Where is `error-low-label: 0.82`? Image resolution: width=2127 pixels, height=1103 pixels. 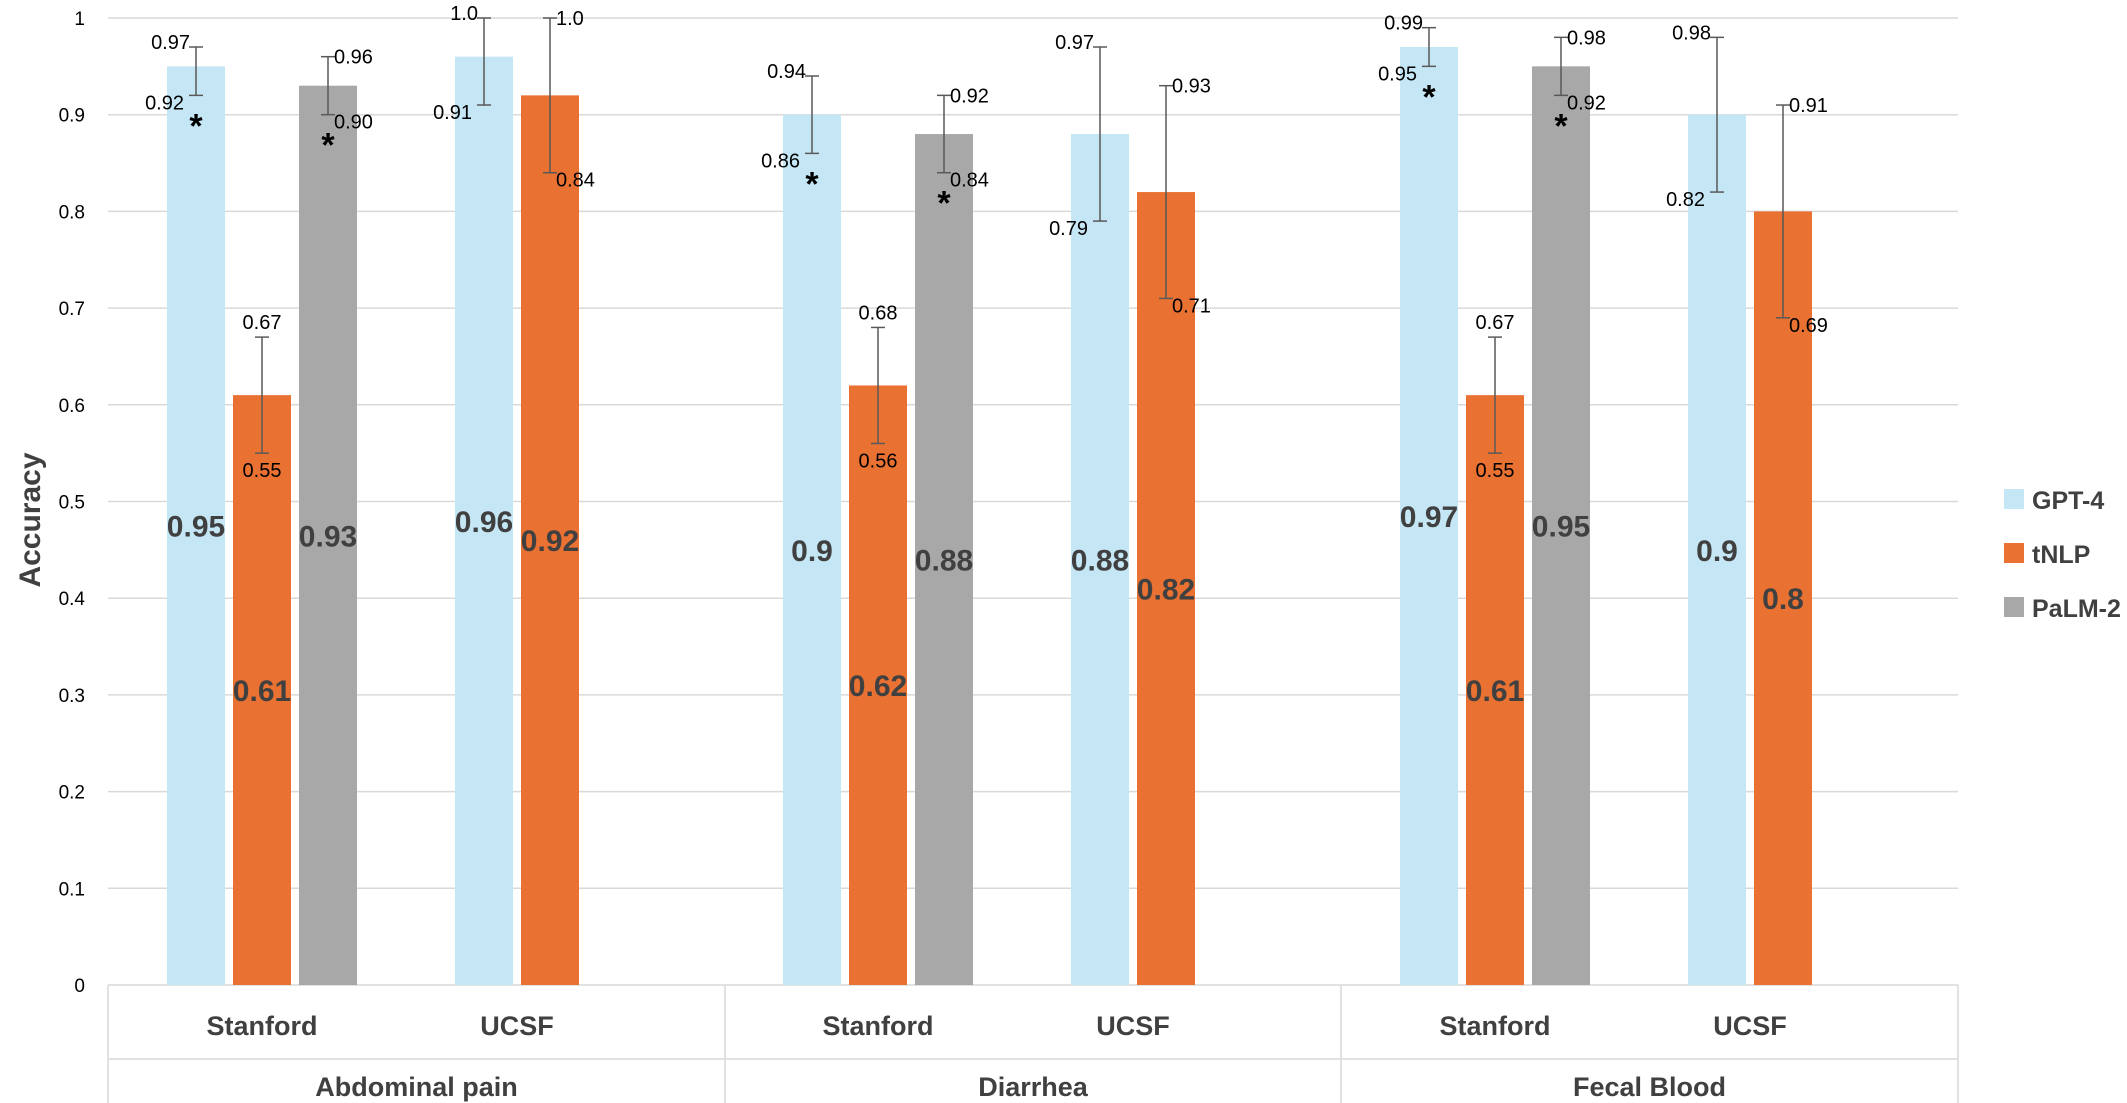
error-low-label: 0.82 is located at coordinates (1685, 200).